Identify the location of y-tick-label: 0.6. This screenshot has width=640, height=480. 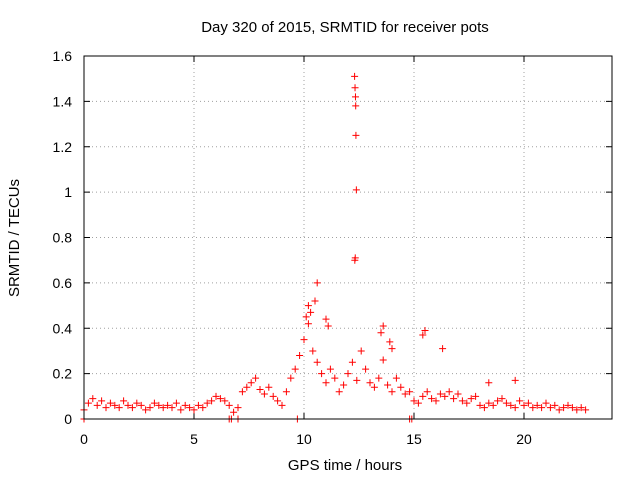
(63, 283).